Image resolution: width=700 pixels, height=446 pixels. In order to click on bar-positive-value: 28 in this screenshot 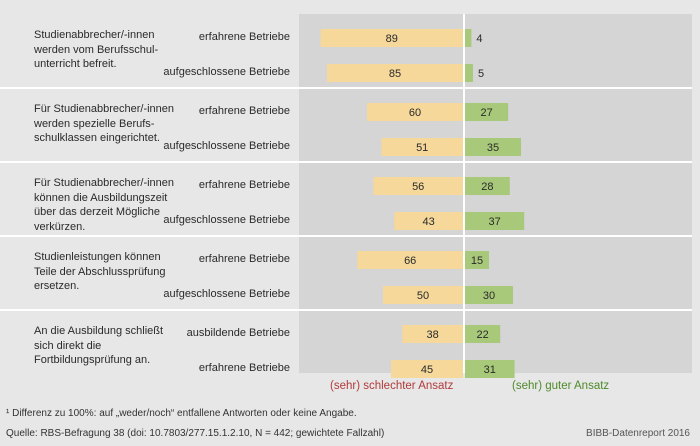, I will do `click(487, 187)`.